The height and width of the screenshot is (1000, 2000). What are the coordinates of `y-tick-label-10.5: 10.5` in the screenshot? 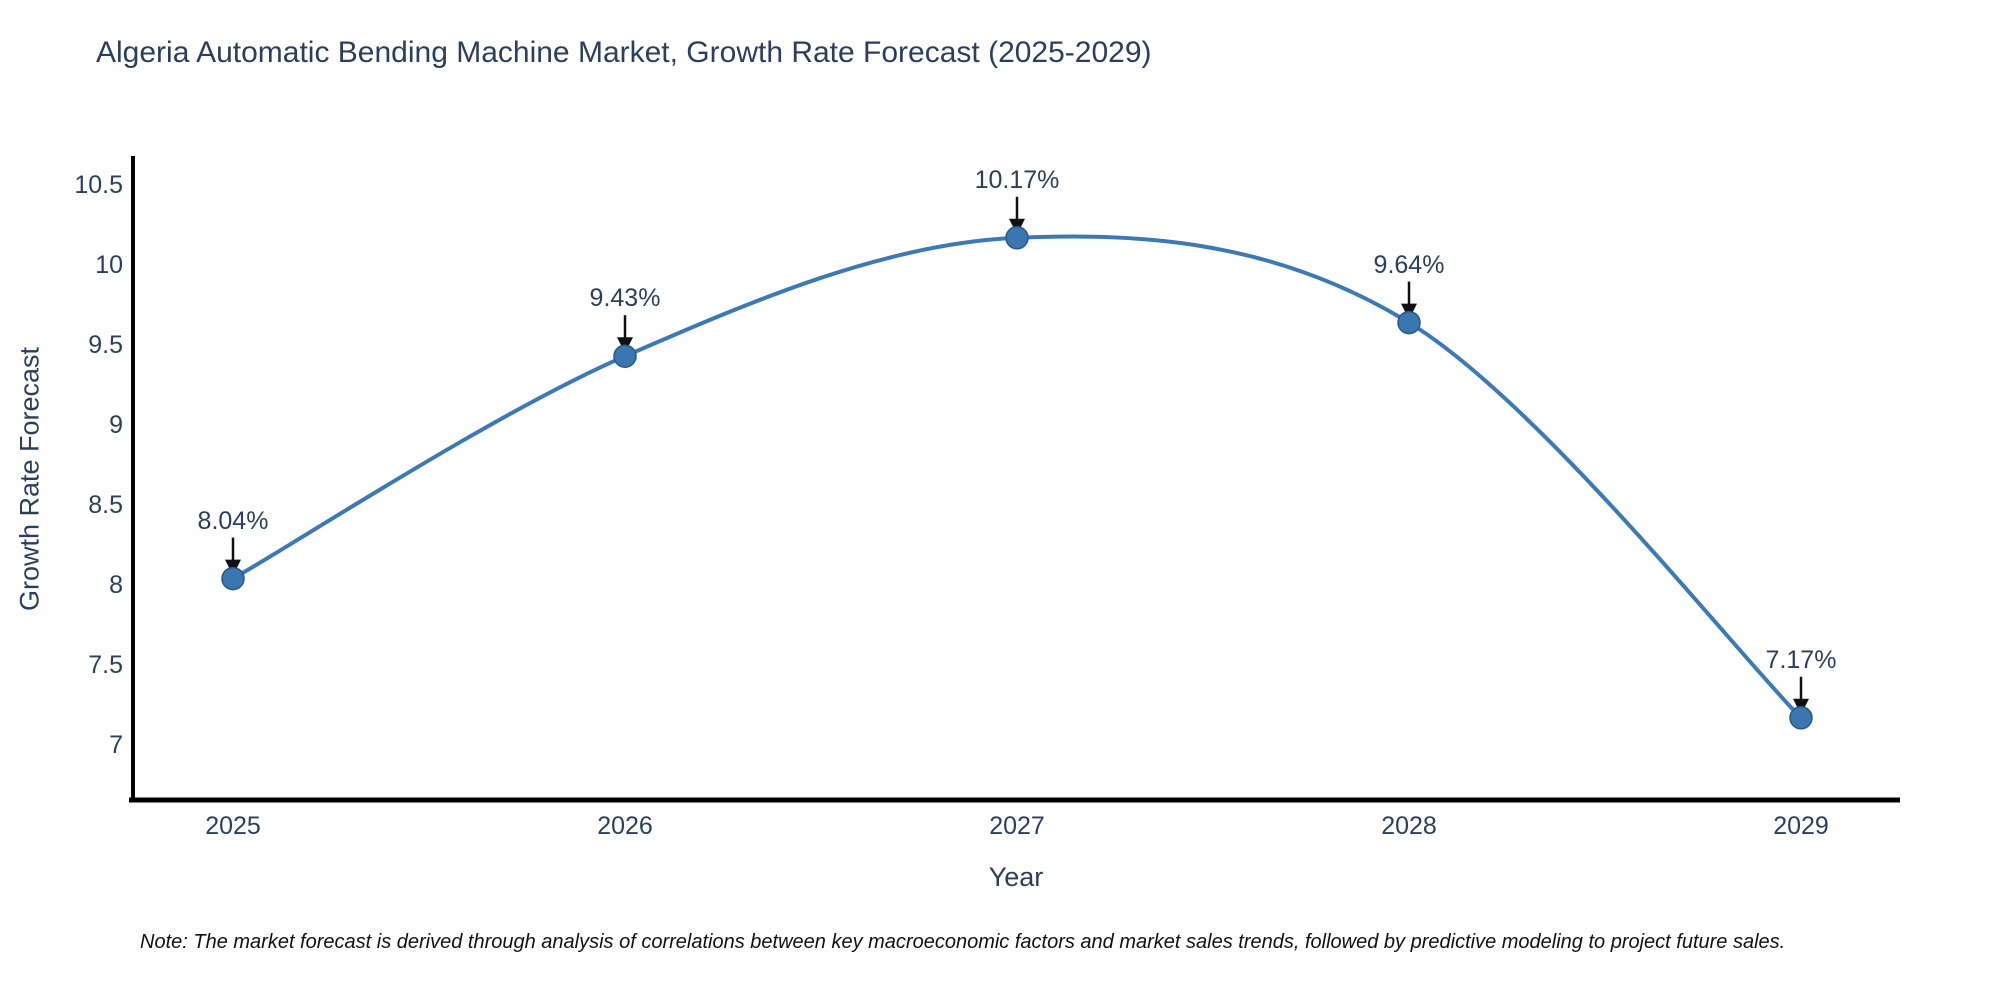 It's located at (98, 185).